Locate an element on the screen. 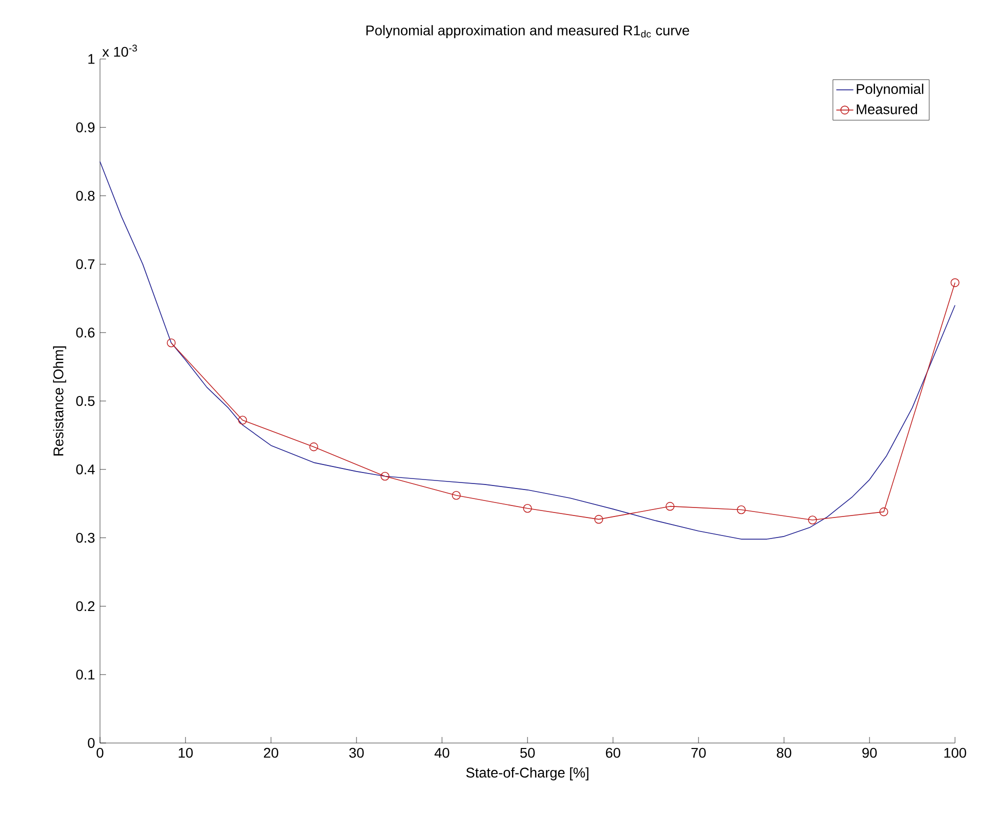  y-tick-label: 0.5 is located at coordinates (85, 401).